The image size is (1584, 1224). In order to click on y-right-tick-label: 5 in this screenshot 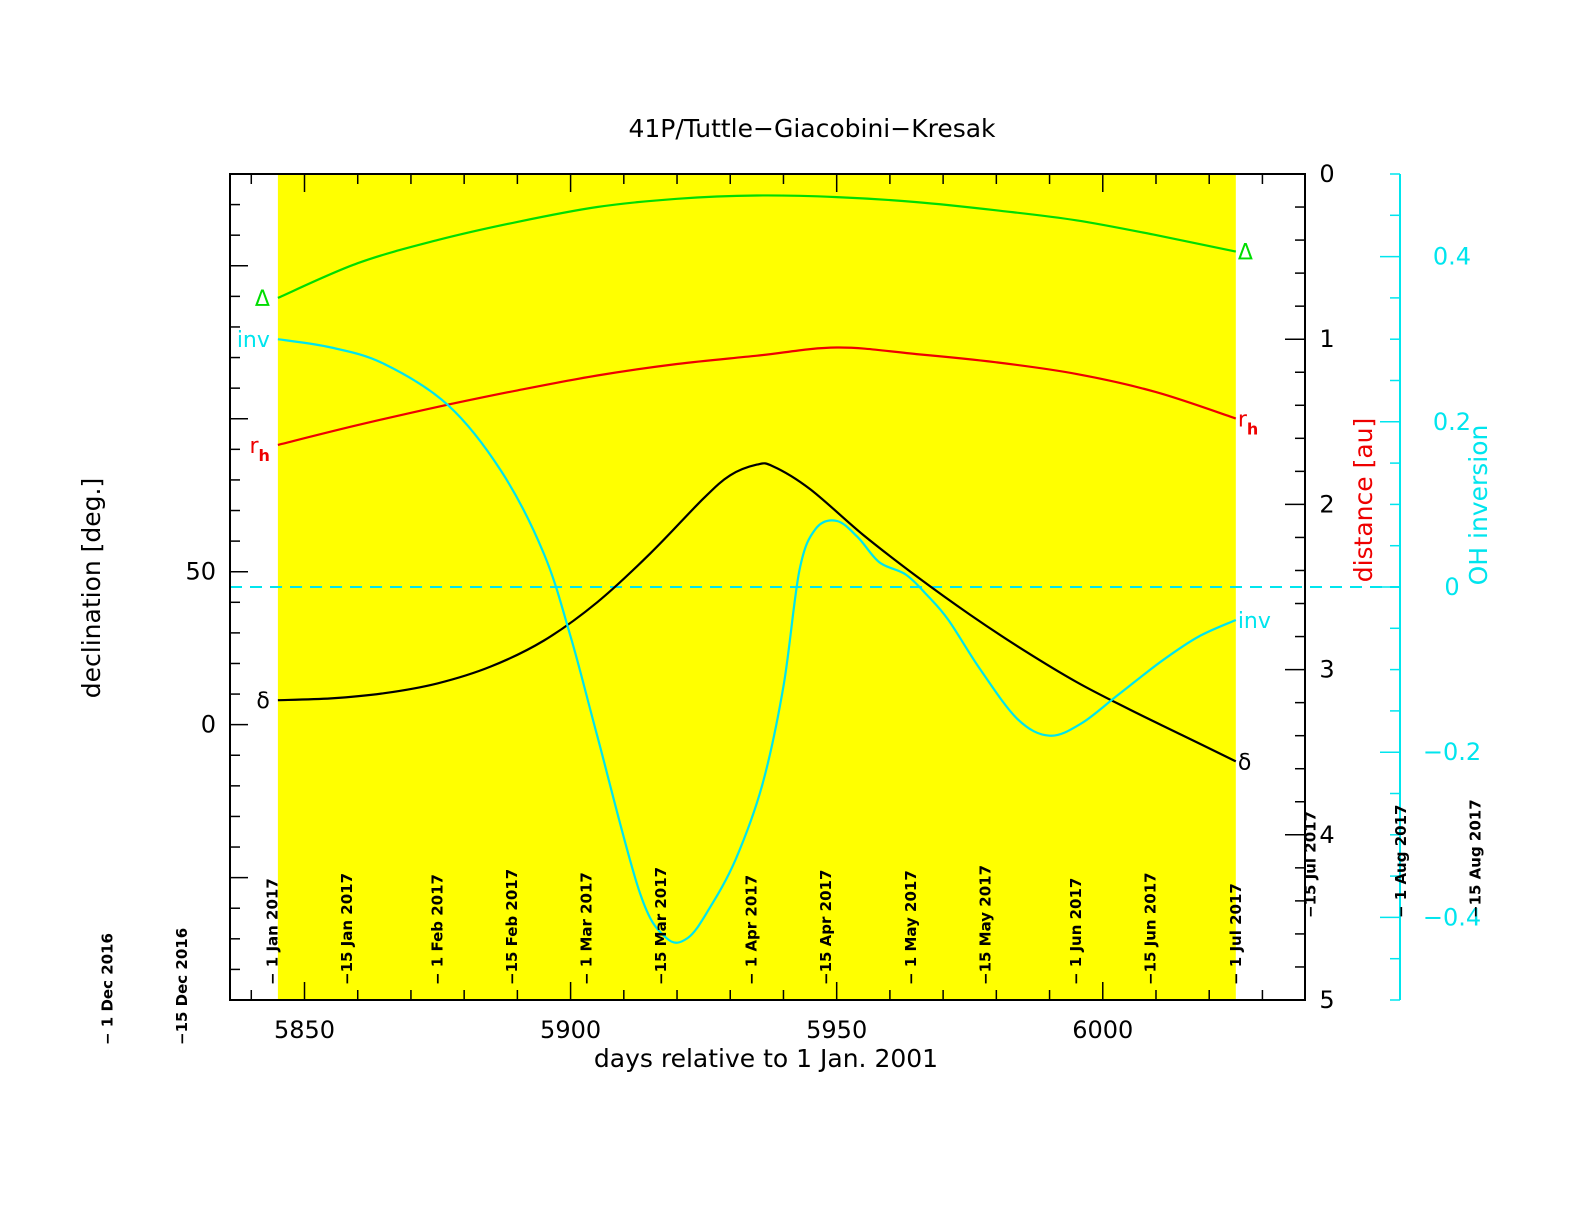, I will do `click(1326, 1000)`.